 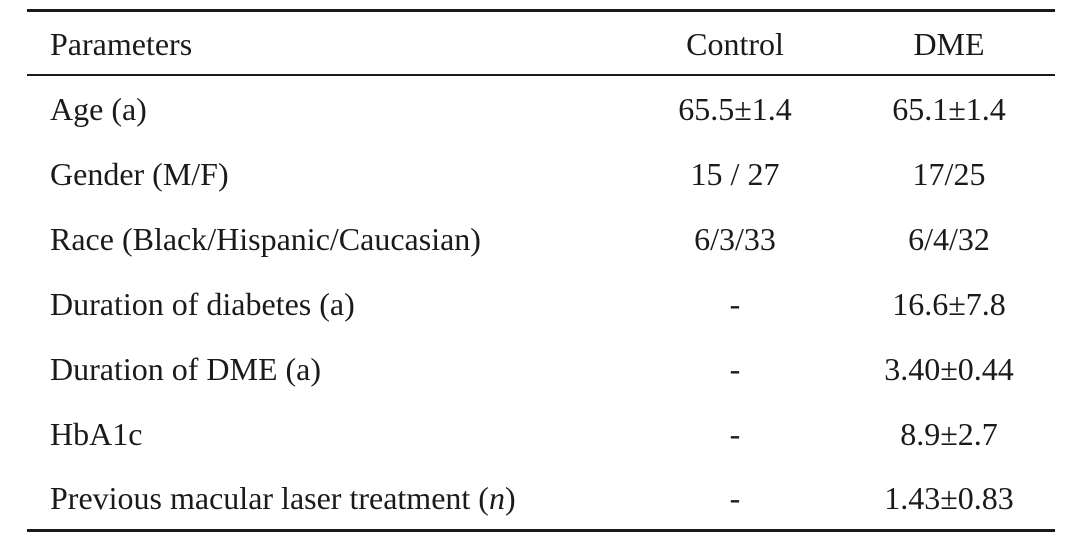 What do you see at coordinates (541, 10) in the screenshot?
I see `table-top-rule` at bounding box center [541, 10].